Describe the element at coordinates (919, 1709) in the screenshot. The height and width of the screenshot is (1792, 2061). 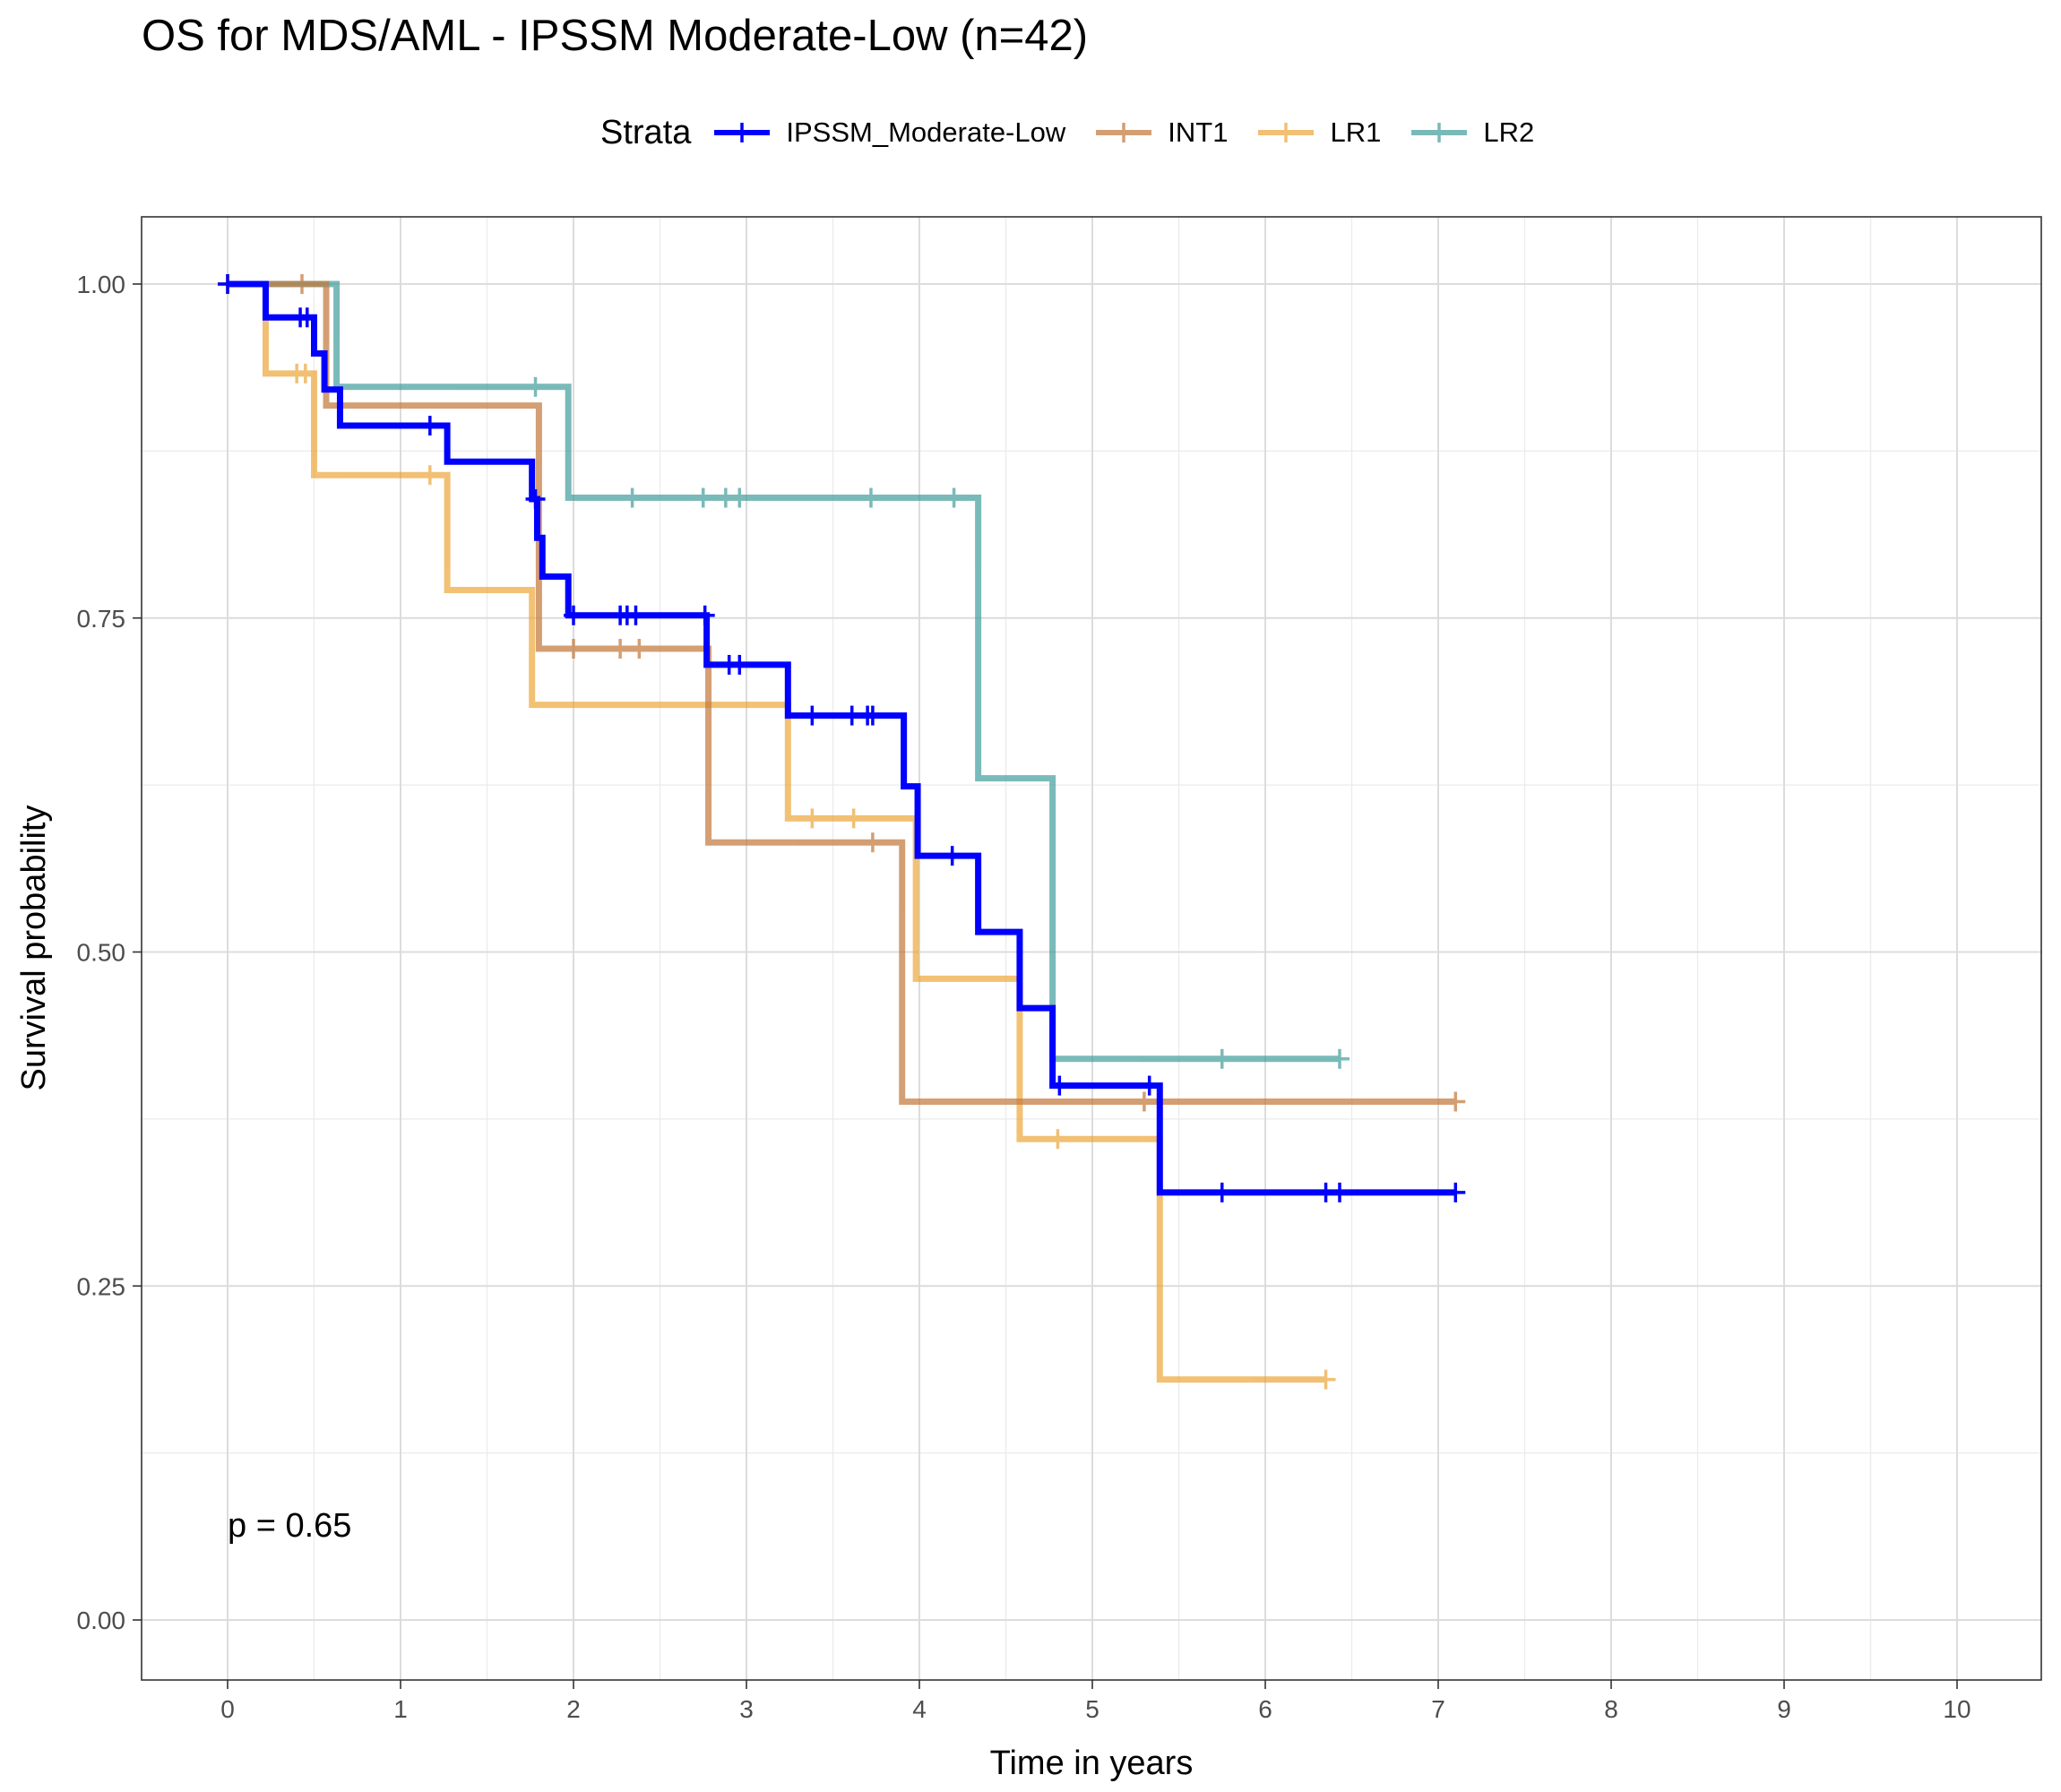
I see `x-tick-label: 4` at that location.